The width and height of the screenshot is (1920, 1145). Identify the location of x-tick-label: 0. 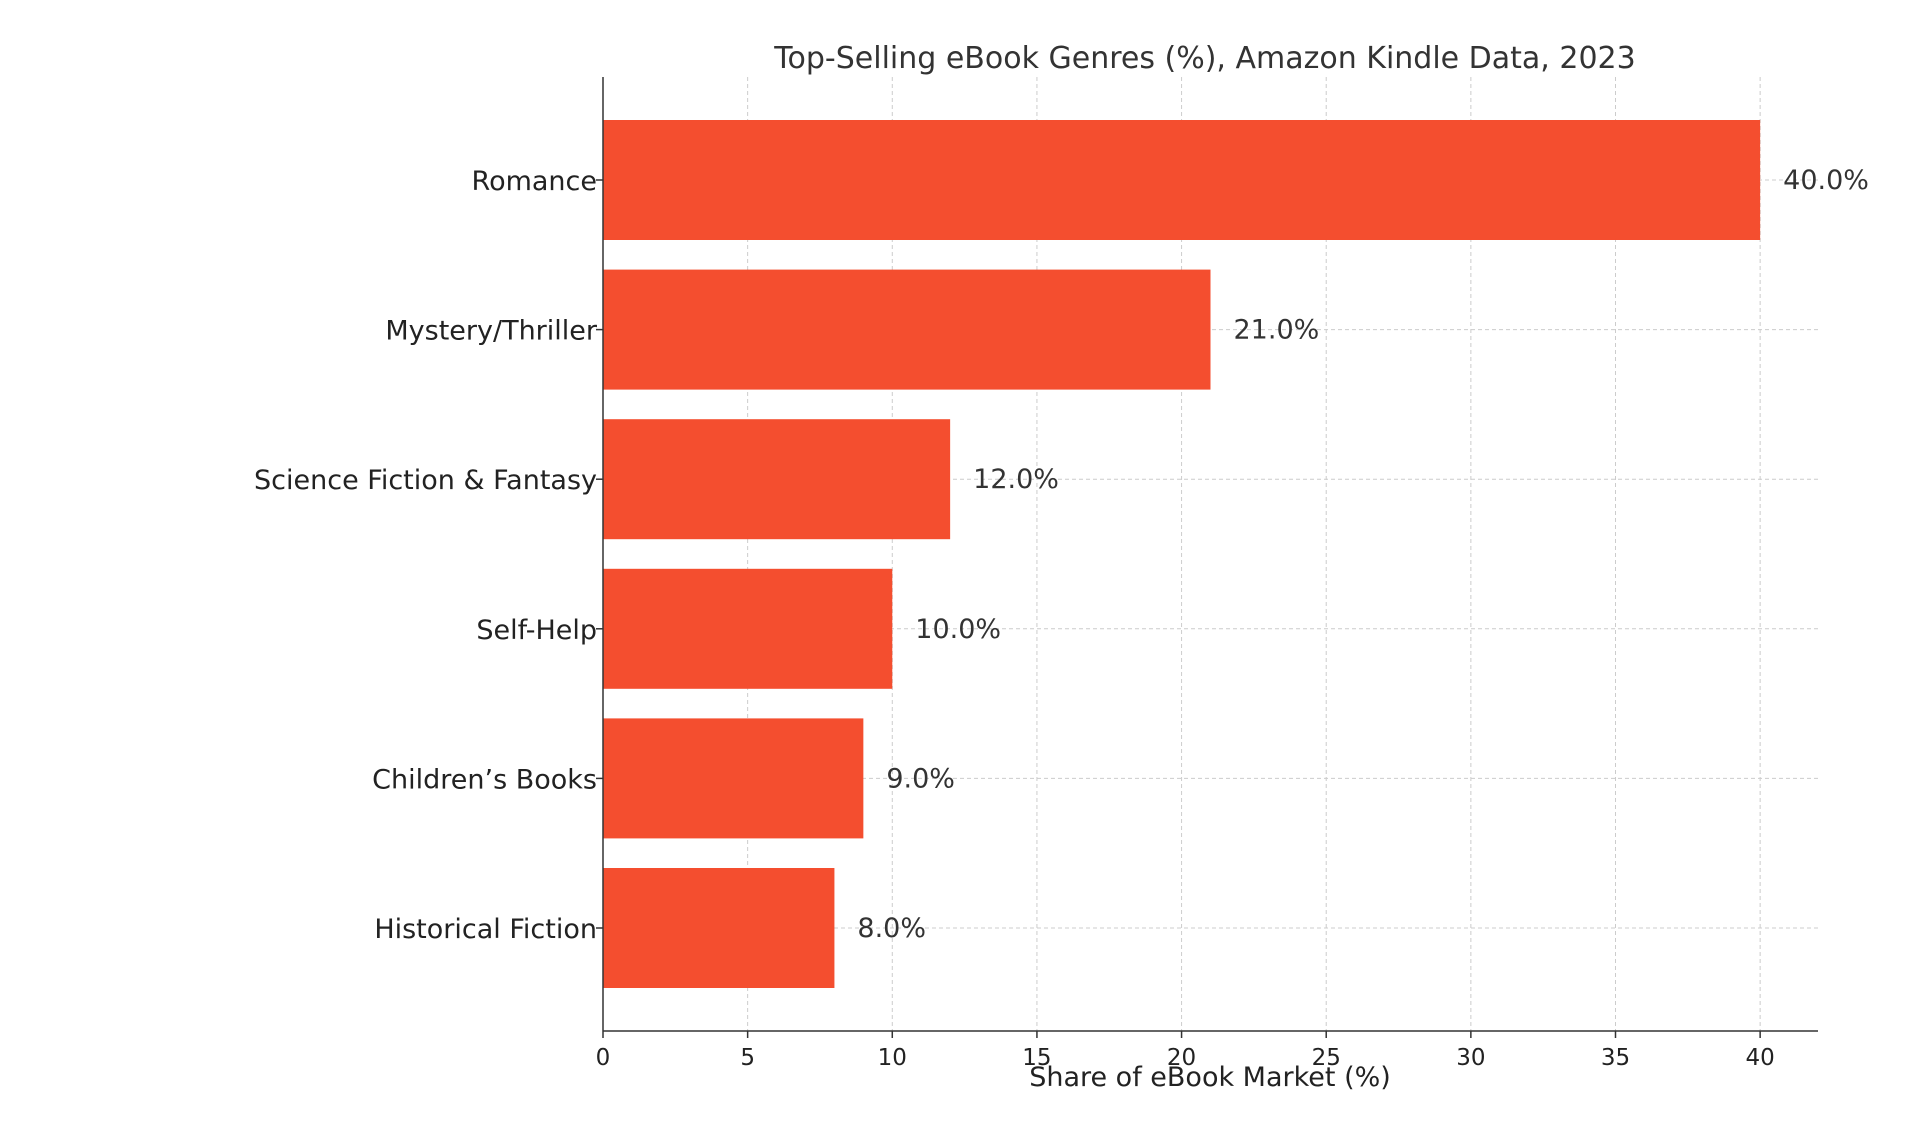
(603, 1058).